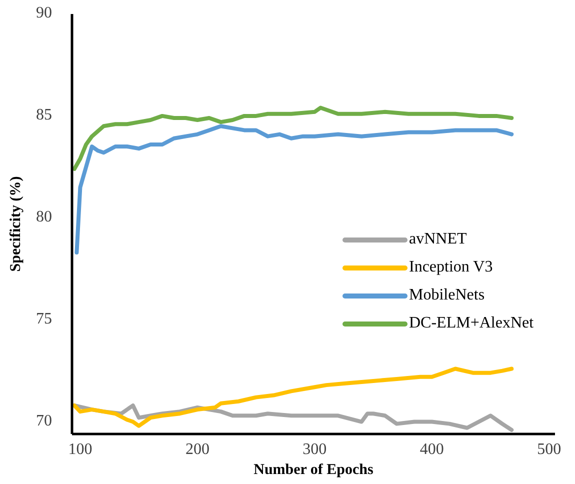 This screenshot has height=484, width=575. I want to click on legend-label: MobileNets, so click(447, 295).